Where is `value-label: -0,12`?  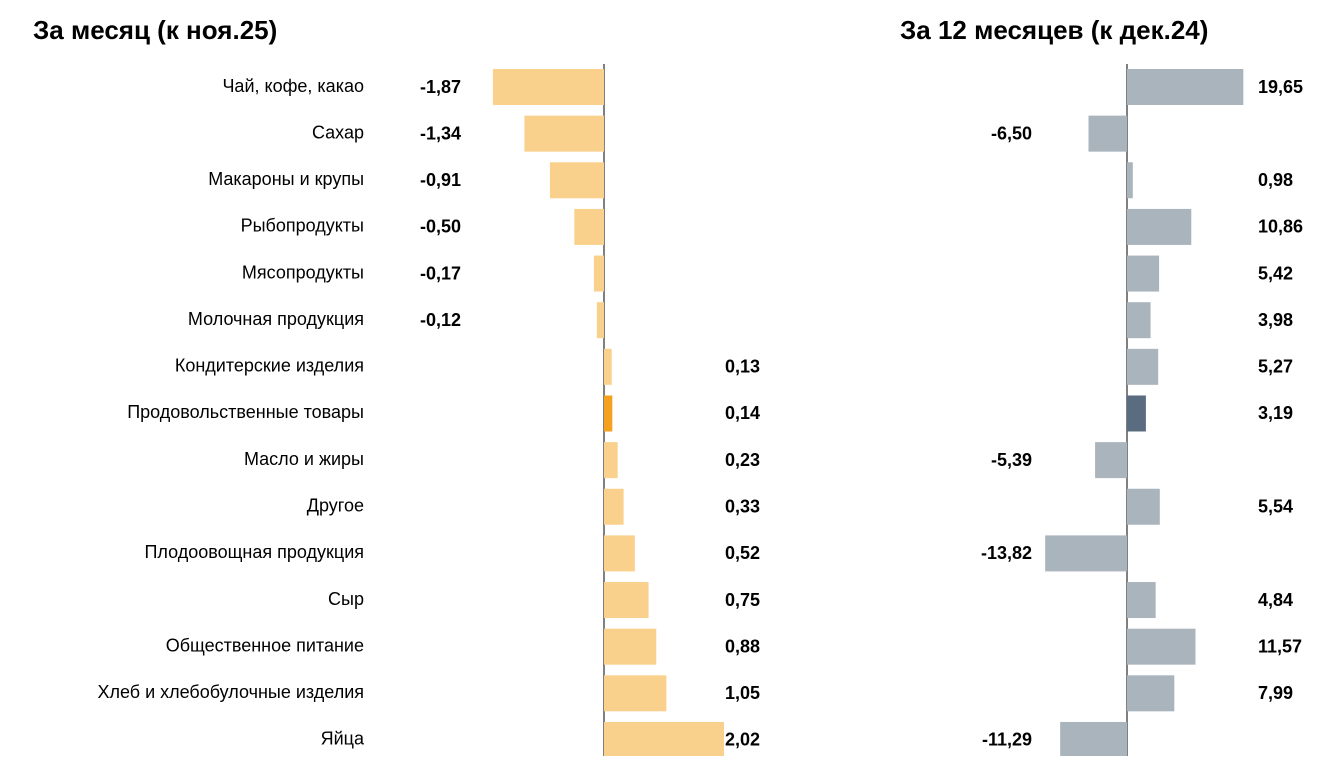
value-label: -0,12 is located at coordinates (440, 320).